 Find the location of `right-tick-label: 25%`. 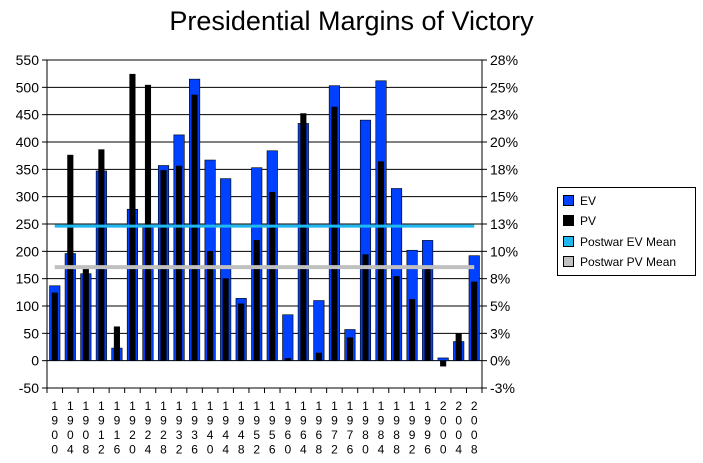

right-tick-label: 25% is located at coordinates (504, 87).